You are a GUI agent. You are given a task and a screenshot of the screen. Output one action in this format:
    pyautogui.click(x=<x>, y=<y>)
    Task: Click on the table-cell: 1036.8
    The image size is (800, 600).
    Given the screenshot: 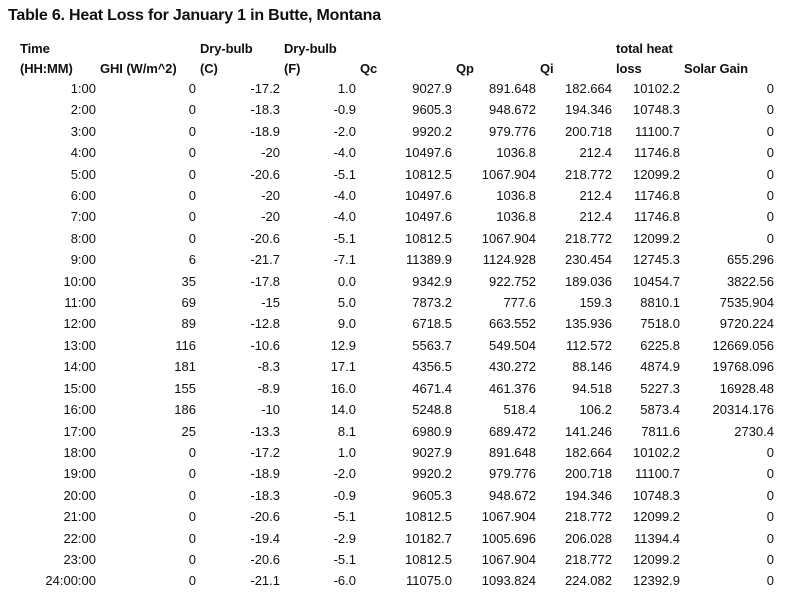 What is the action you would take?
    pyautogui.click(x=516, y=153)
    